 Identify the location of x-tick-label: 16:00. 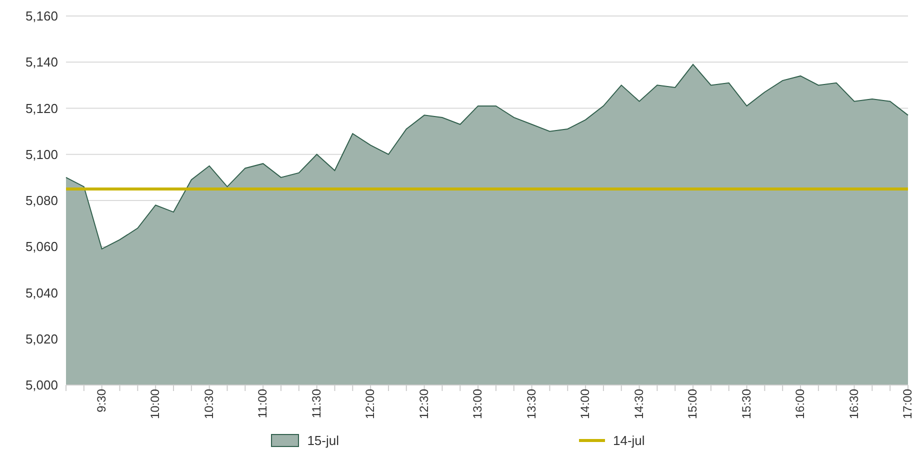
(800, 404).